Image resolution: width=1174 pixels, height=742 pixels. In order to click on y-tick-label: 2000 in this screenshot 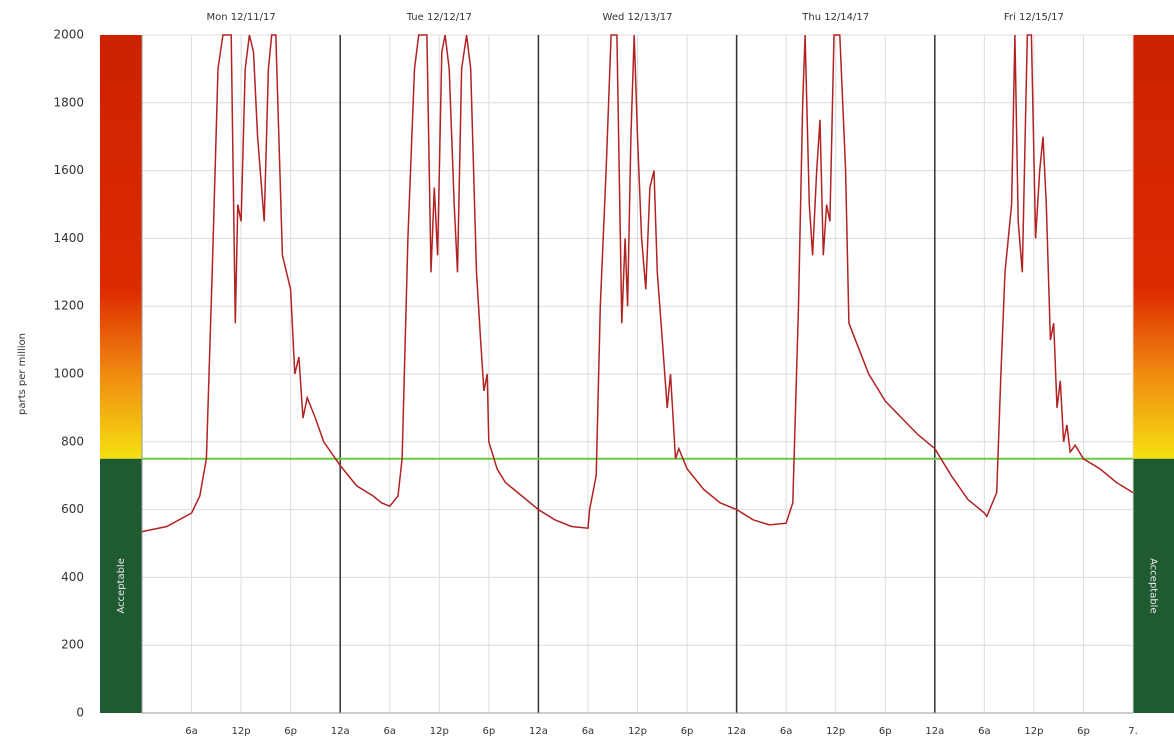, I will do `click(68, 35)`.